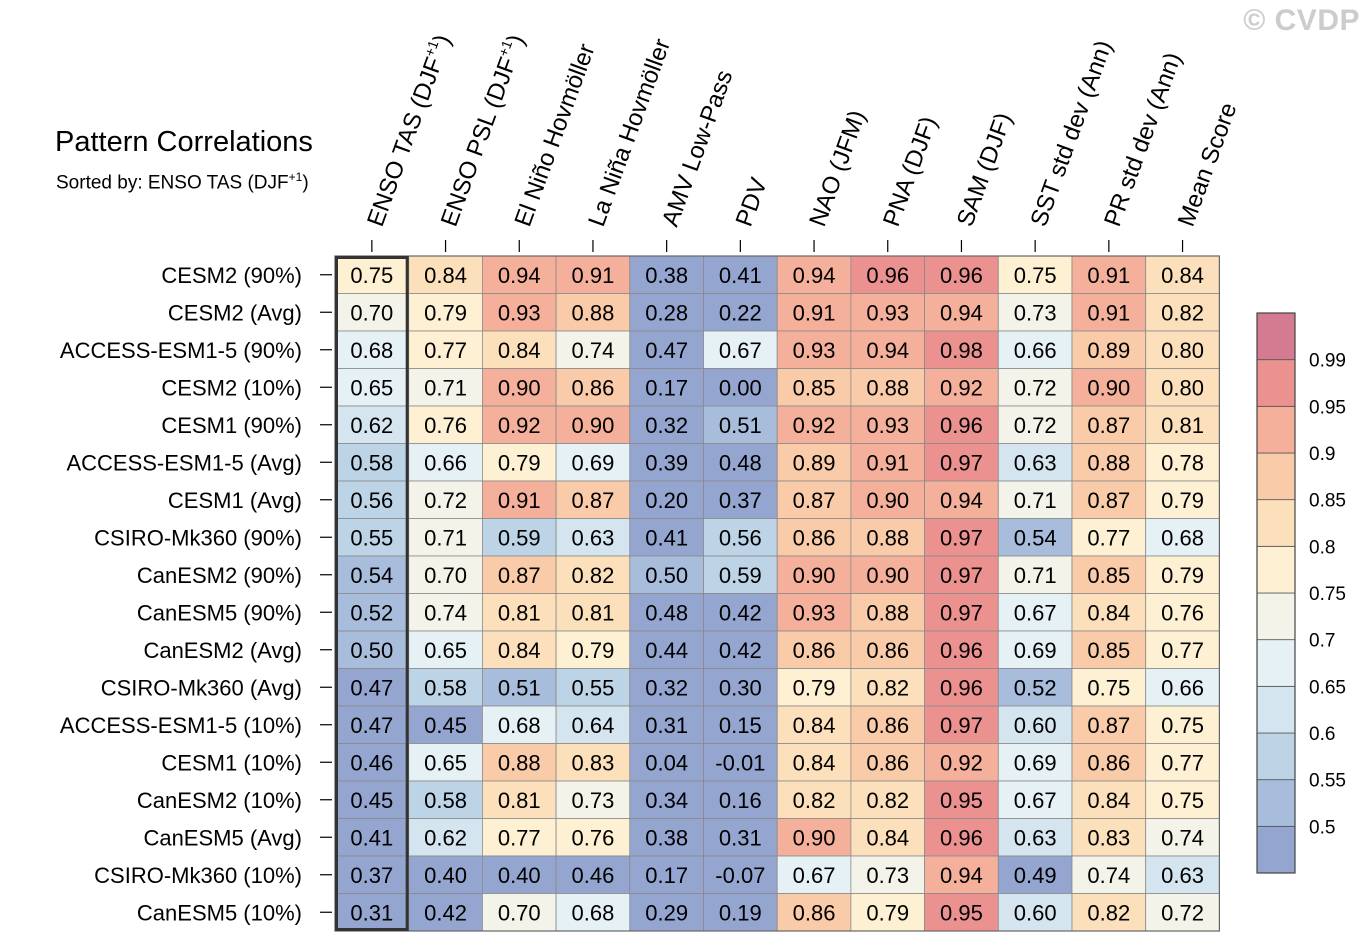  What do you see at coordinates (1035, 425) in the screenshot?
I see `cell-value-label: 0.72` at bounding box center [1035, 425].